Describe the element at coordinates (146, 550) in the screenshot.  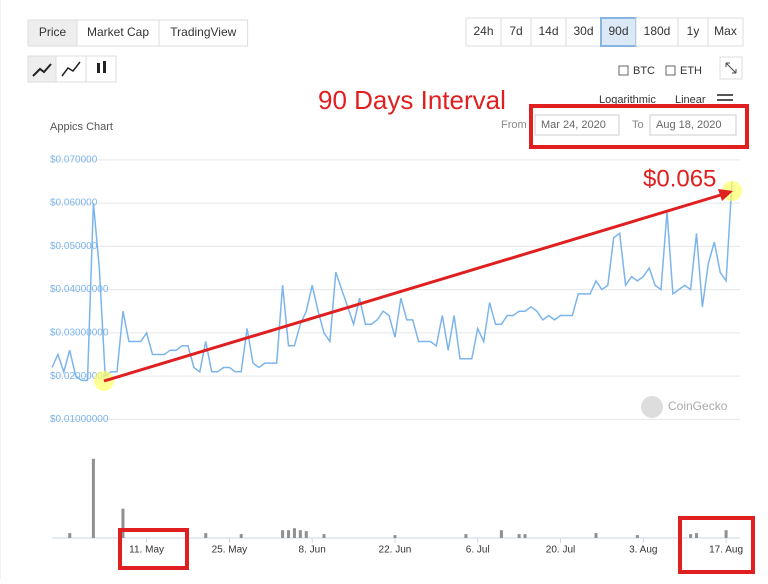
I see `x-tick-label: 11. May` at that location.